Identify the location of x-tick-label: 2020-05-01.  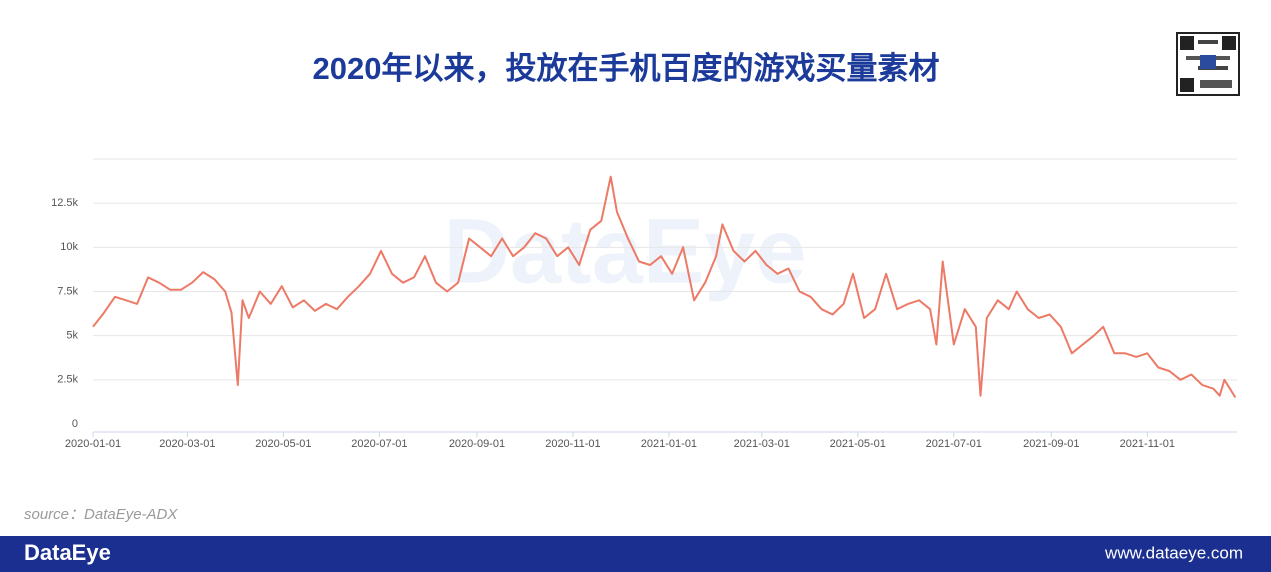
(283, 444).